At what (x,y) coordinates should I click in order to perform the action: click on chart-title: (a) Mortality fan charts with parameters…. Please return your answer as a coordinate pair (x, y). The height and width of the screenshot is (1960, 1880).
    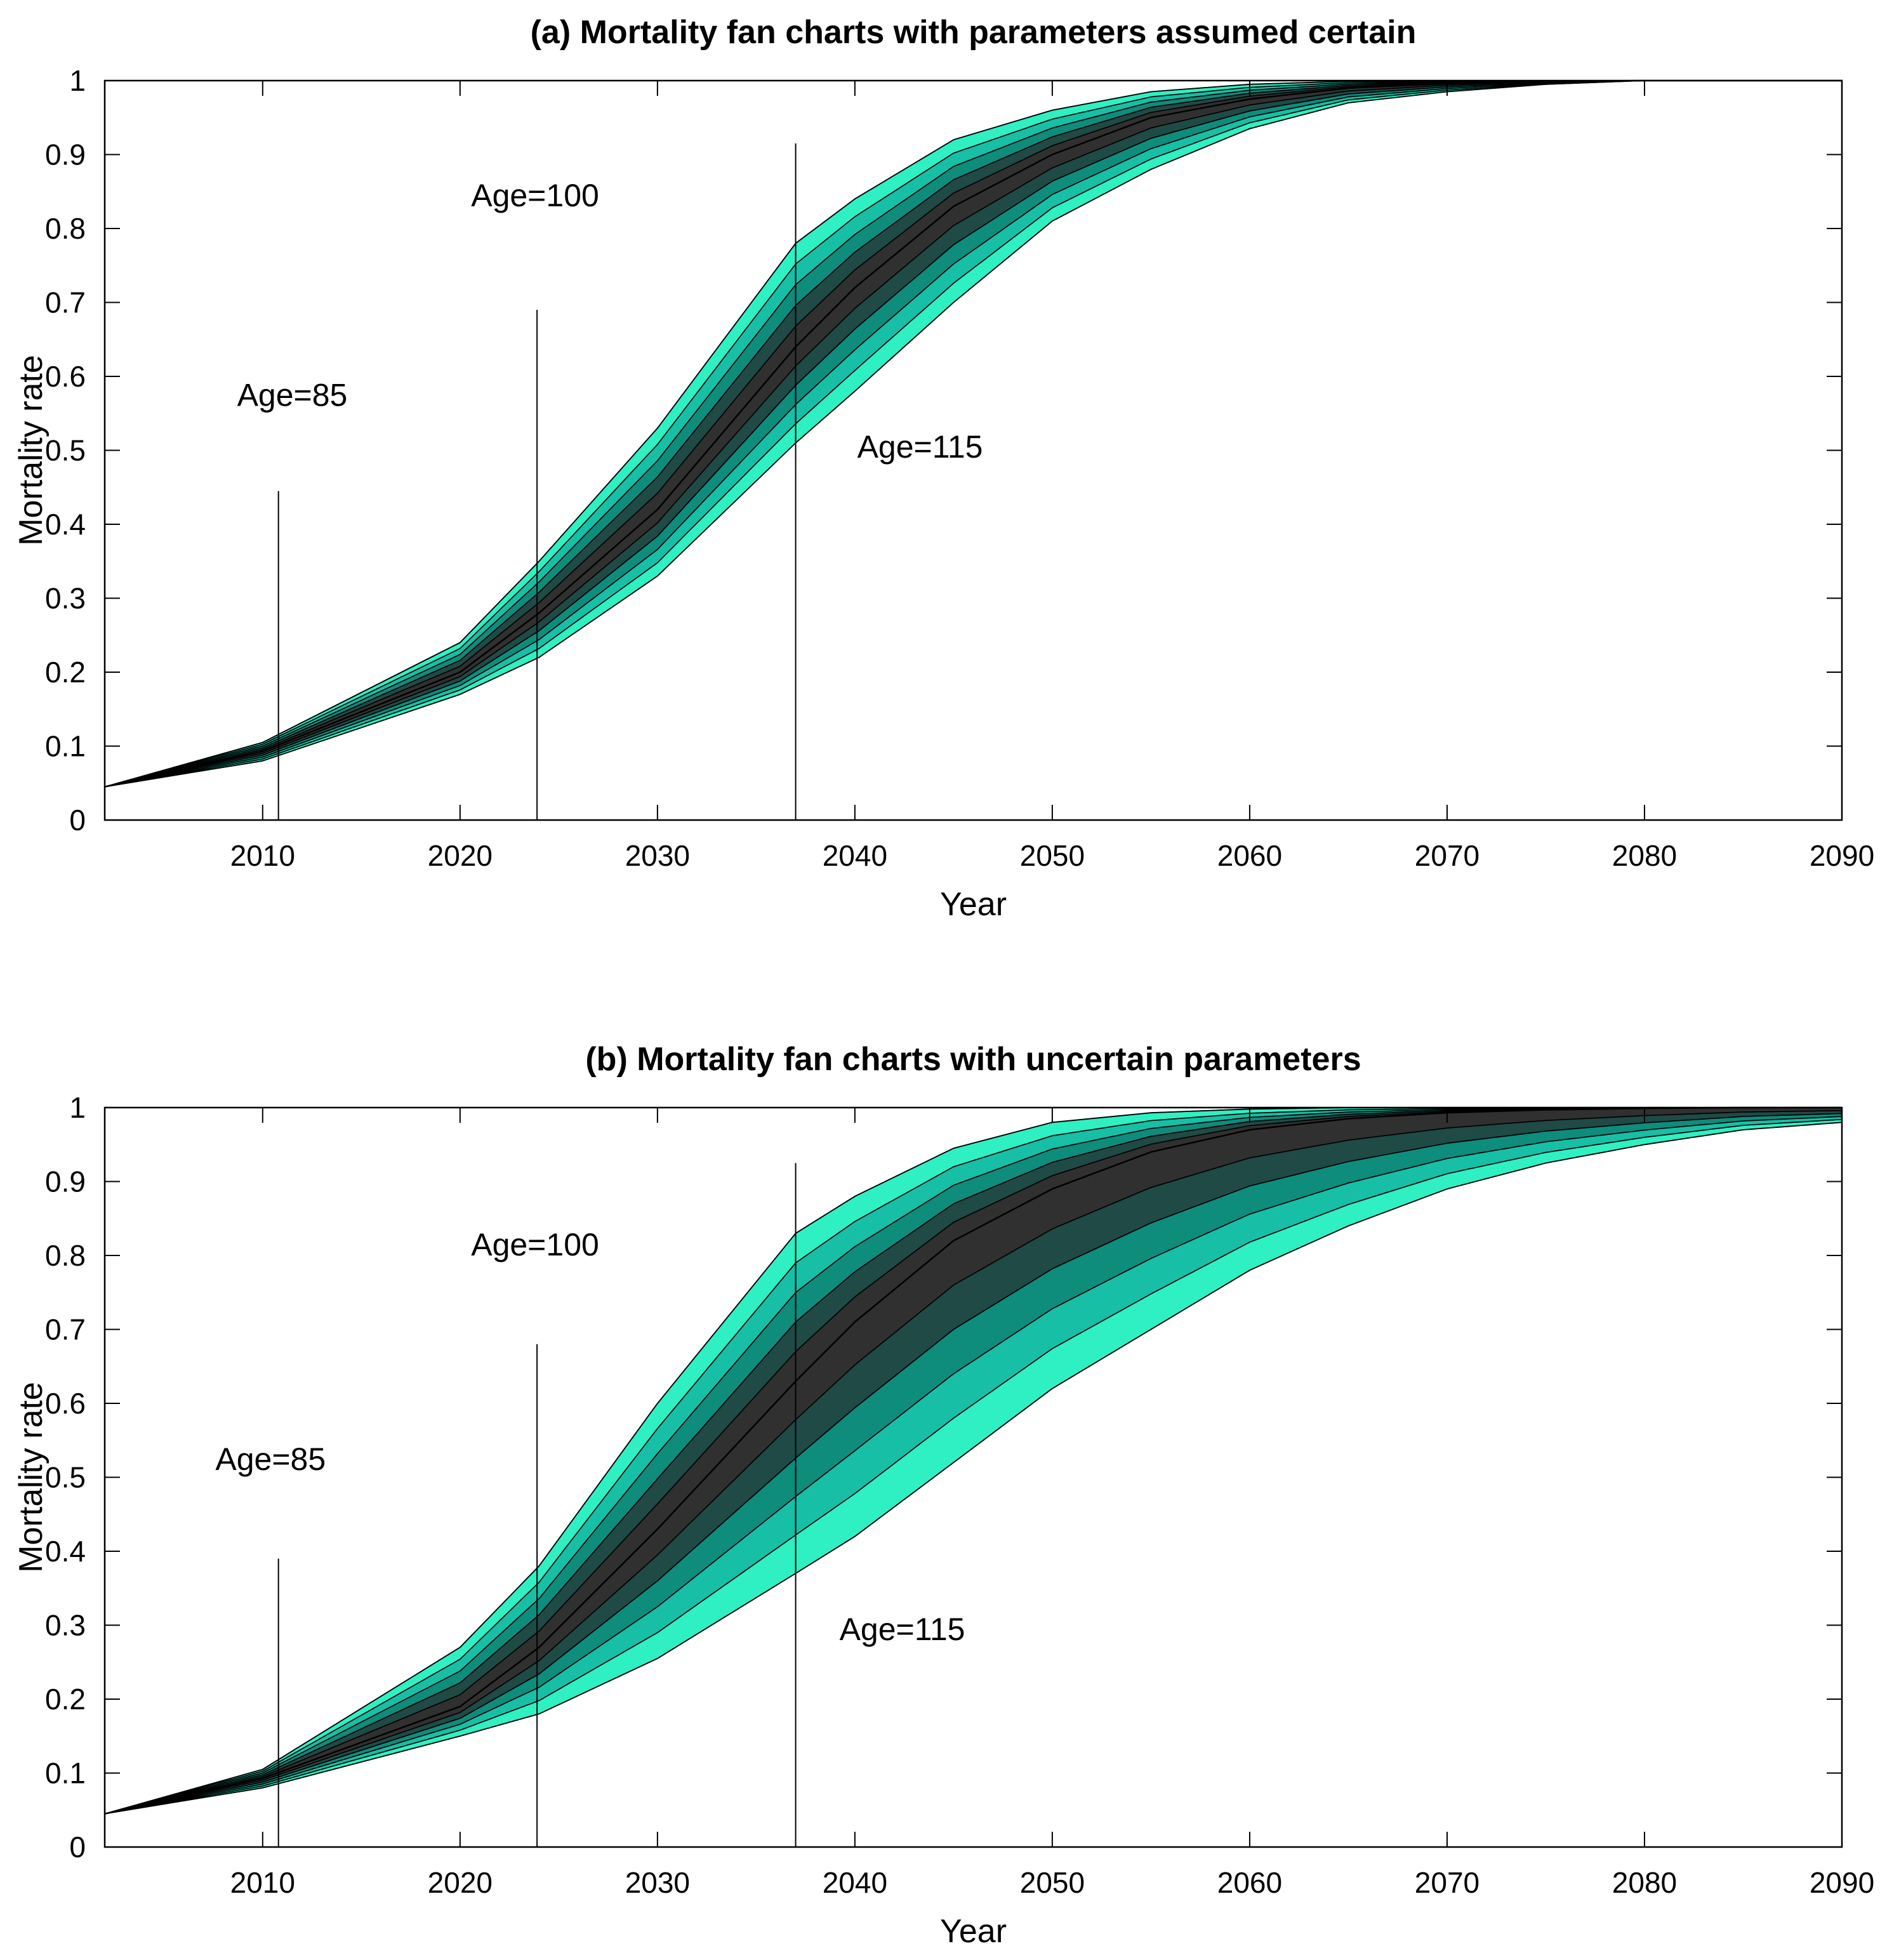
    Looking at the image, I should click on (974, 33).